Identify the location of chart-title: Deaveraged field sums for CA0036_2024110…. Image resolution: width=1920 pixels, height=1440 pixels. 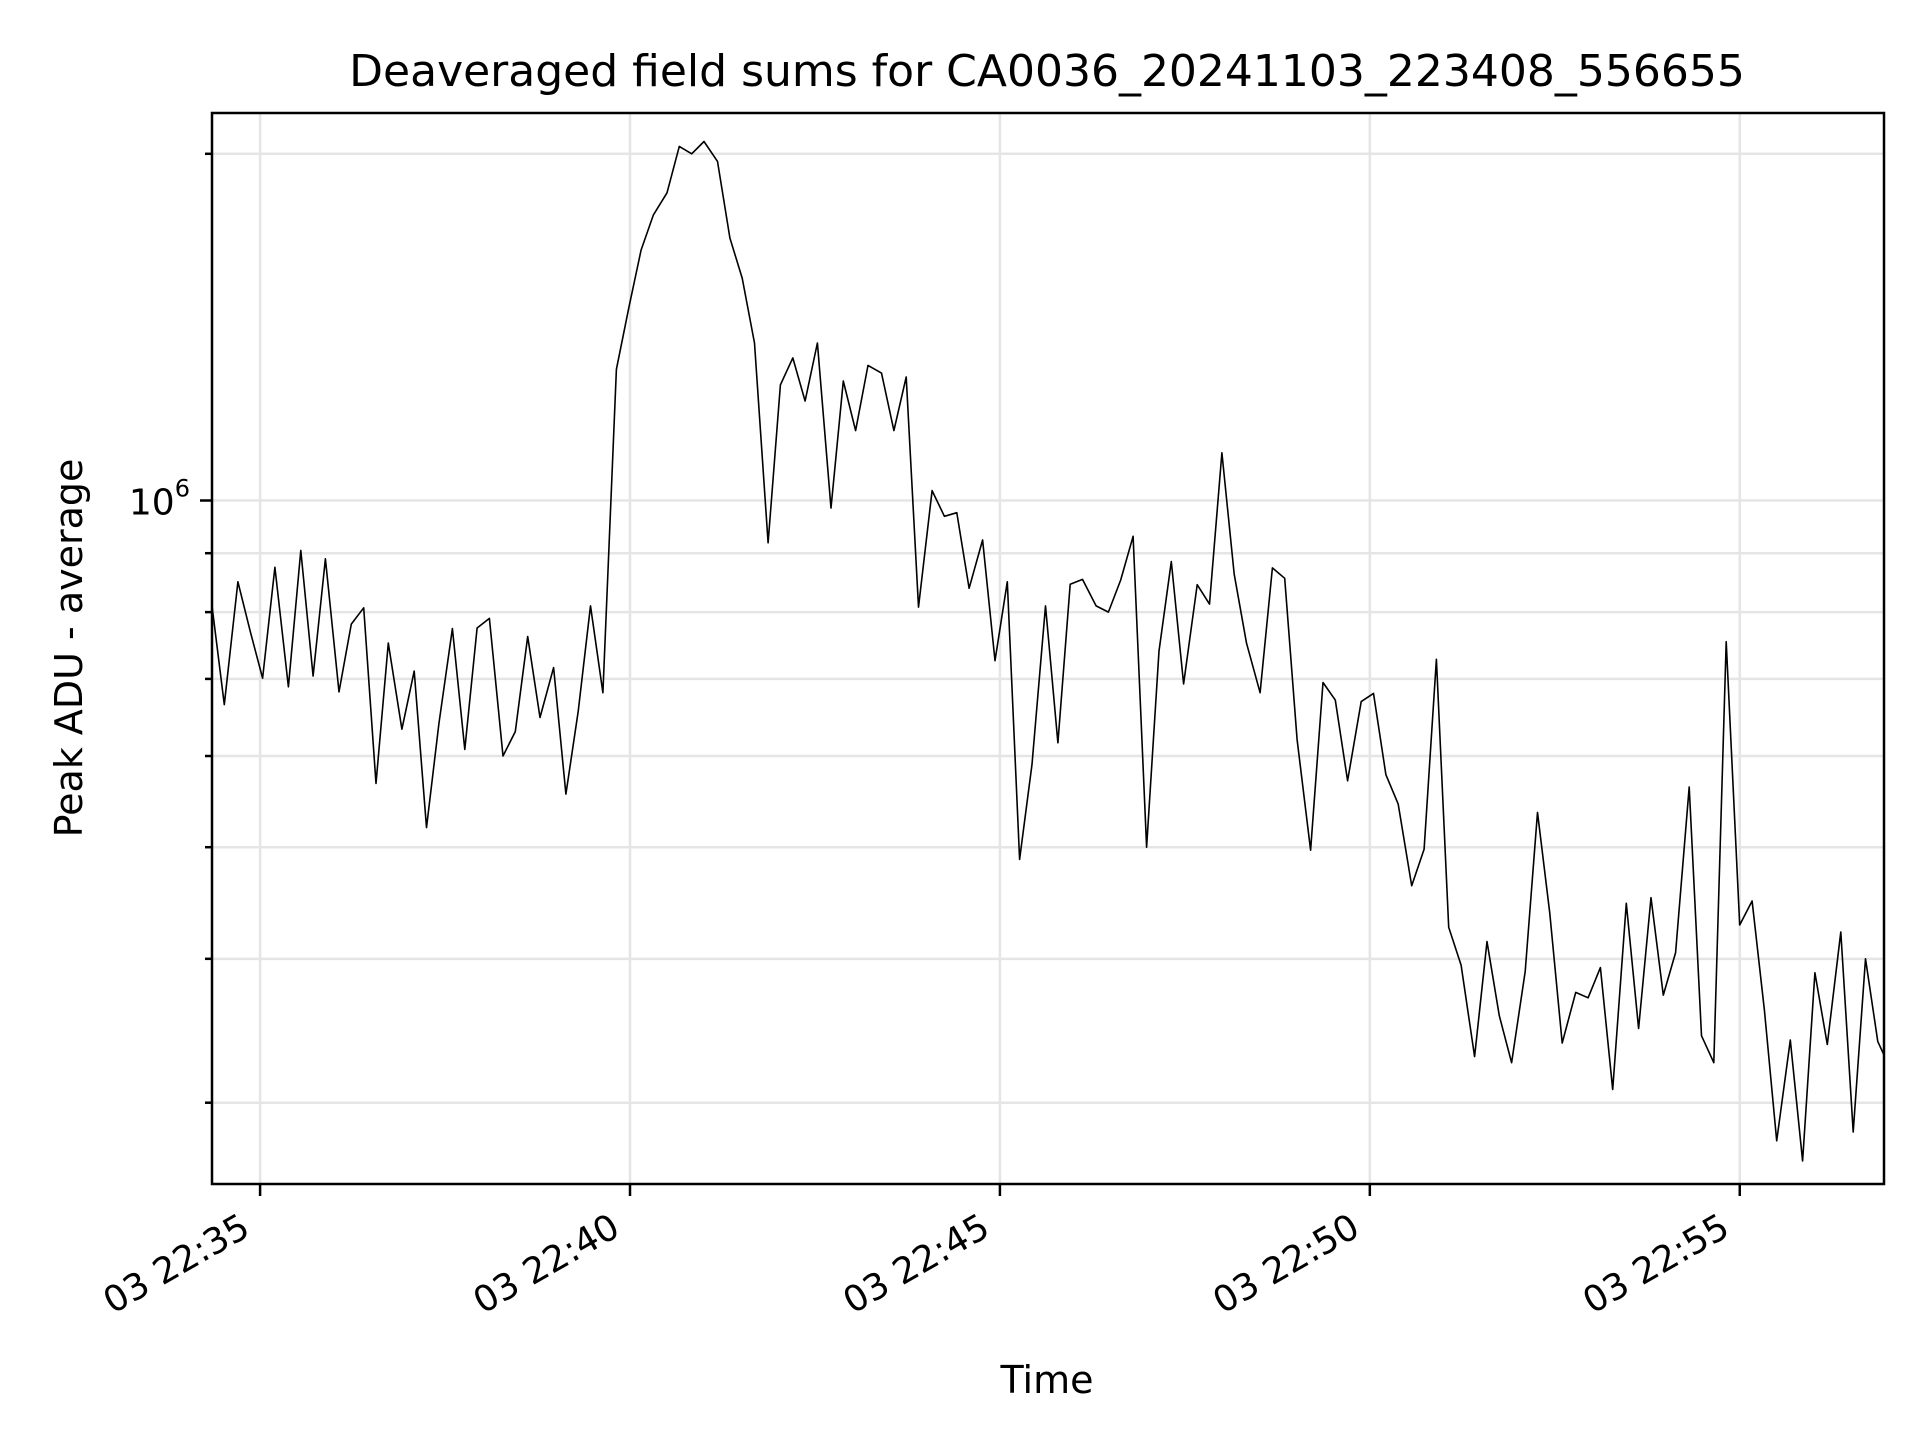
(1047, 71).